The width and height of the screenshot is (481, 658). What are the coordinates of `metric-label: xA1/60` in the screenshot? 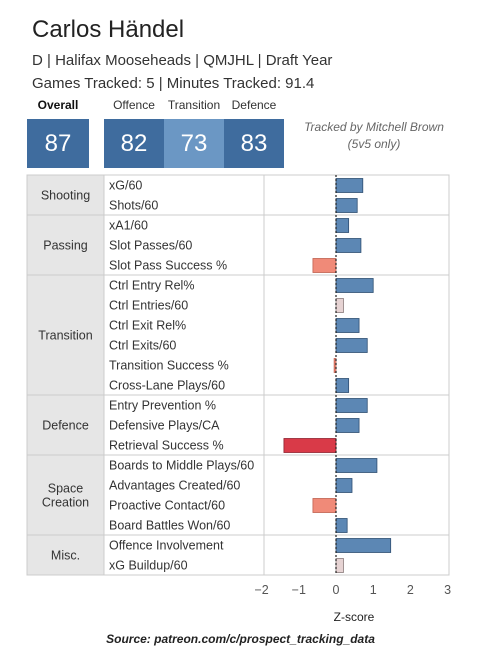 It's located at (128, 226).